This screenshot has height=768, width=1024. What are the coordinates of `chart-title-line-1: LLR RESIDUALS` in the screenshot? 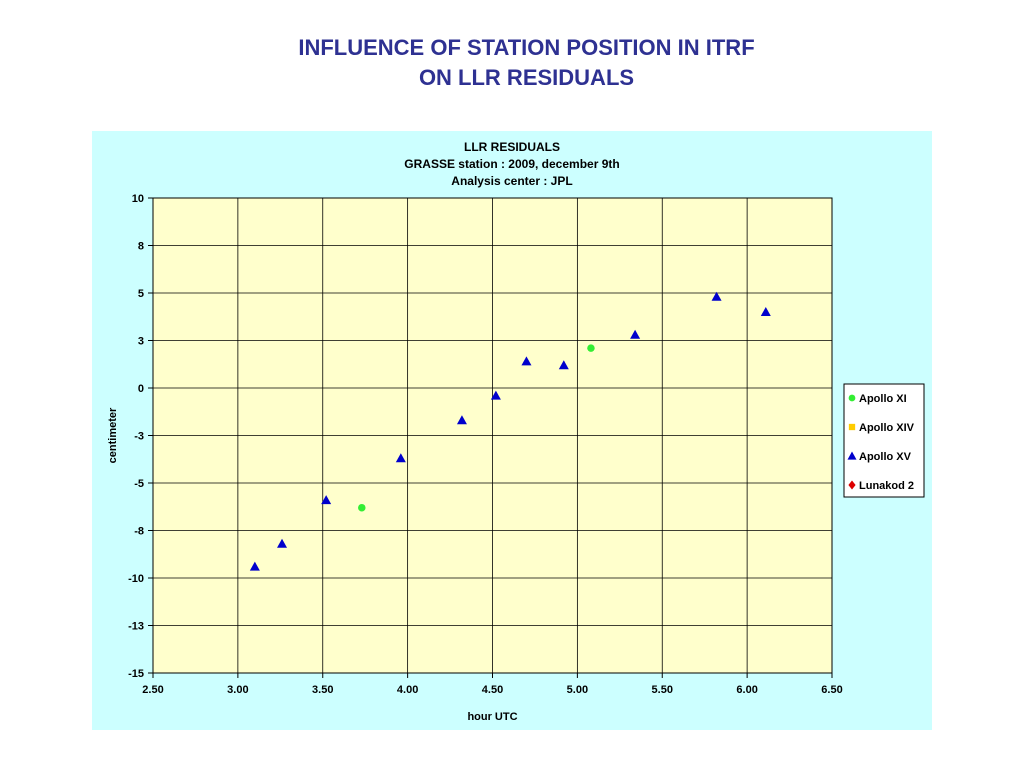 It's located at (512, 147).